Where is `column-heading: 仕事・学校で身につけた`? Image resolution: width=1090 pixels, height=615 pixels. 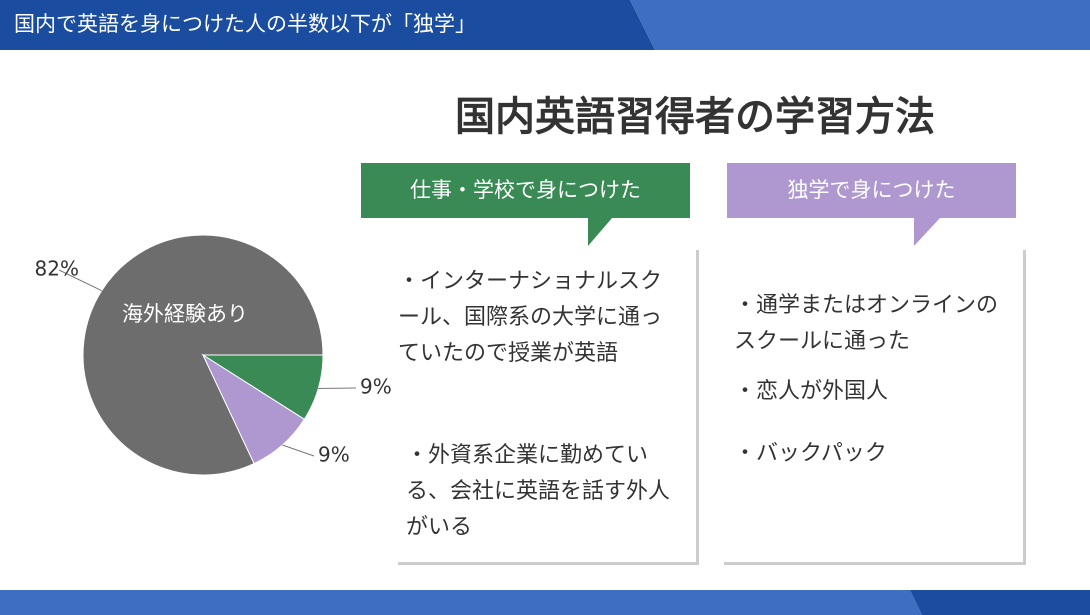
column-heading: 仕事・学校で身につけた is located at coordinates (525, 190).